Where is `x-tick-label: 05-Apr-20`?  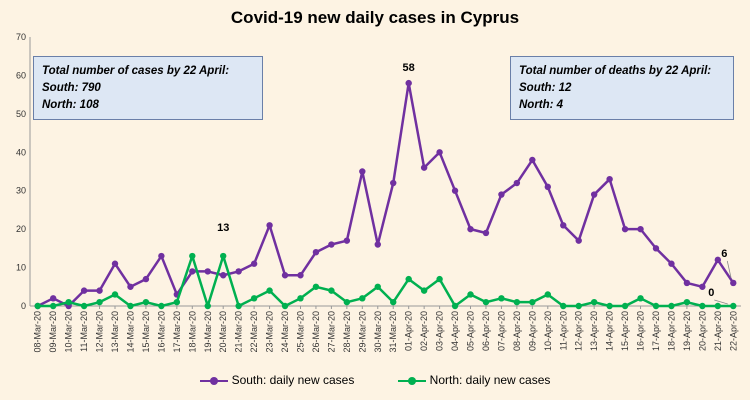 x-tick-label: 05-Apr-20 is located at coordinates (471, 331).